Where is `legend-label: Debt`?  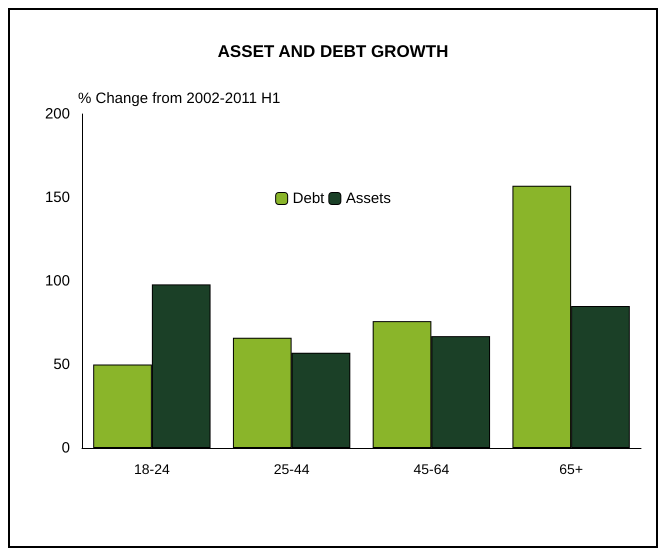 legend-label: Debt is located at coordinates (309, 198).